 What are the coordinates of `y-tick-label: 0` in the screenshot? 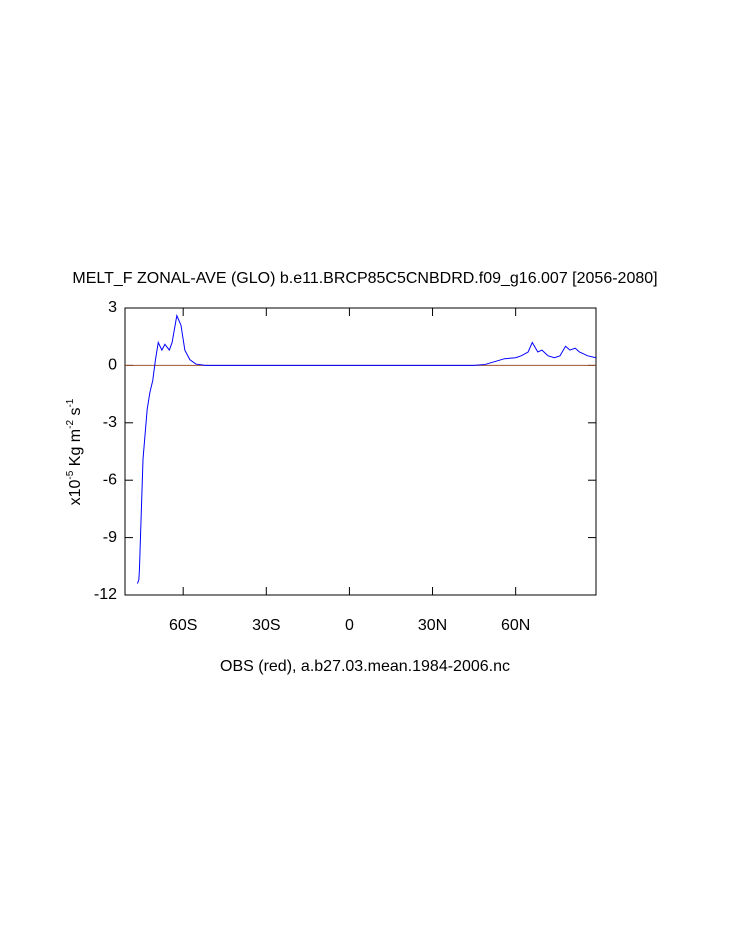 It's located at (112, 365).